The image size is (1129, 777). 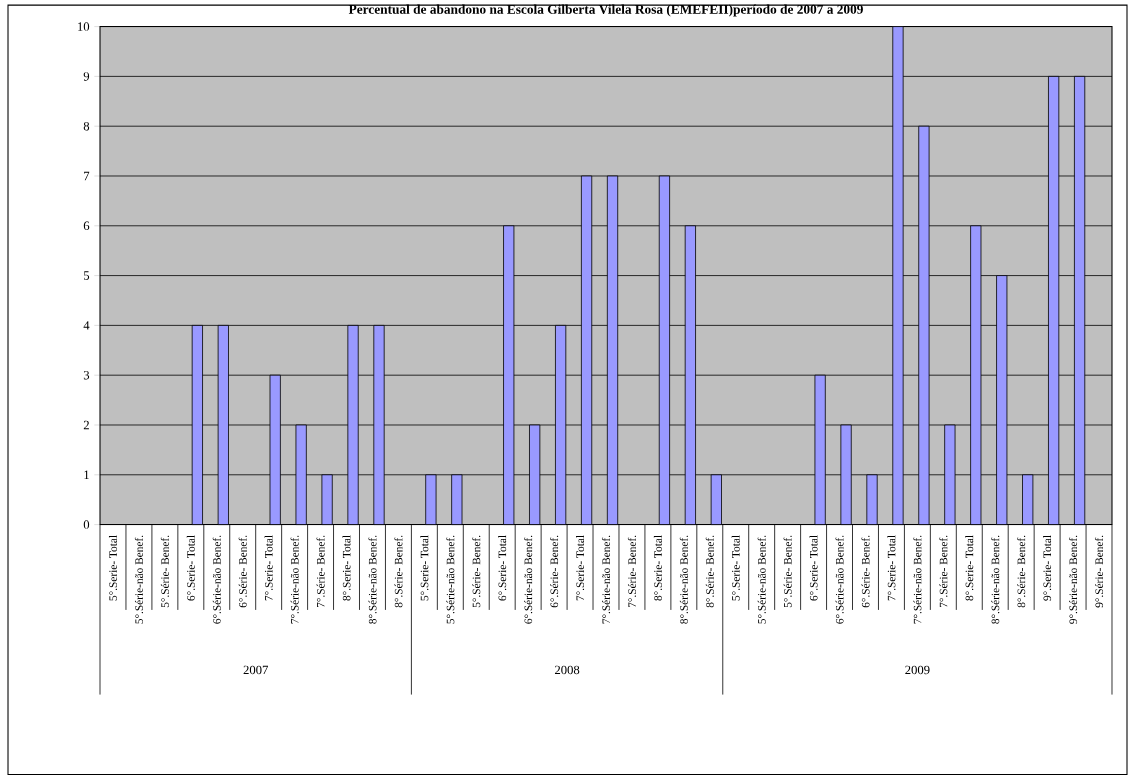 I want to click on y-tick-label: 10, so click(x=84, y=27).